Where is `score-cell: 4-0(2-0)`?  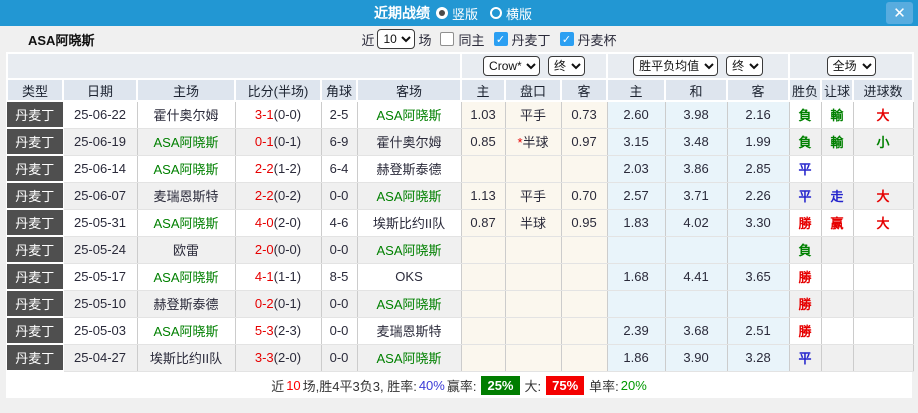
score-cell: 4-0(2-0) is located at coordinates (278, 223).